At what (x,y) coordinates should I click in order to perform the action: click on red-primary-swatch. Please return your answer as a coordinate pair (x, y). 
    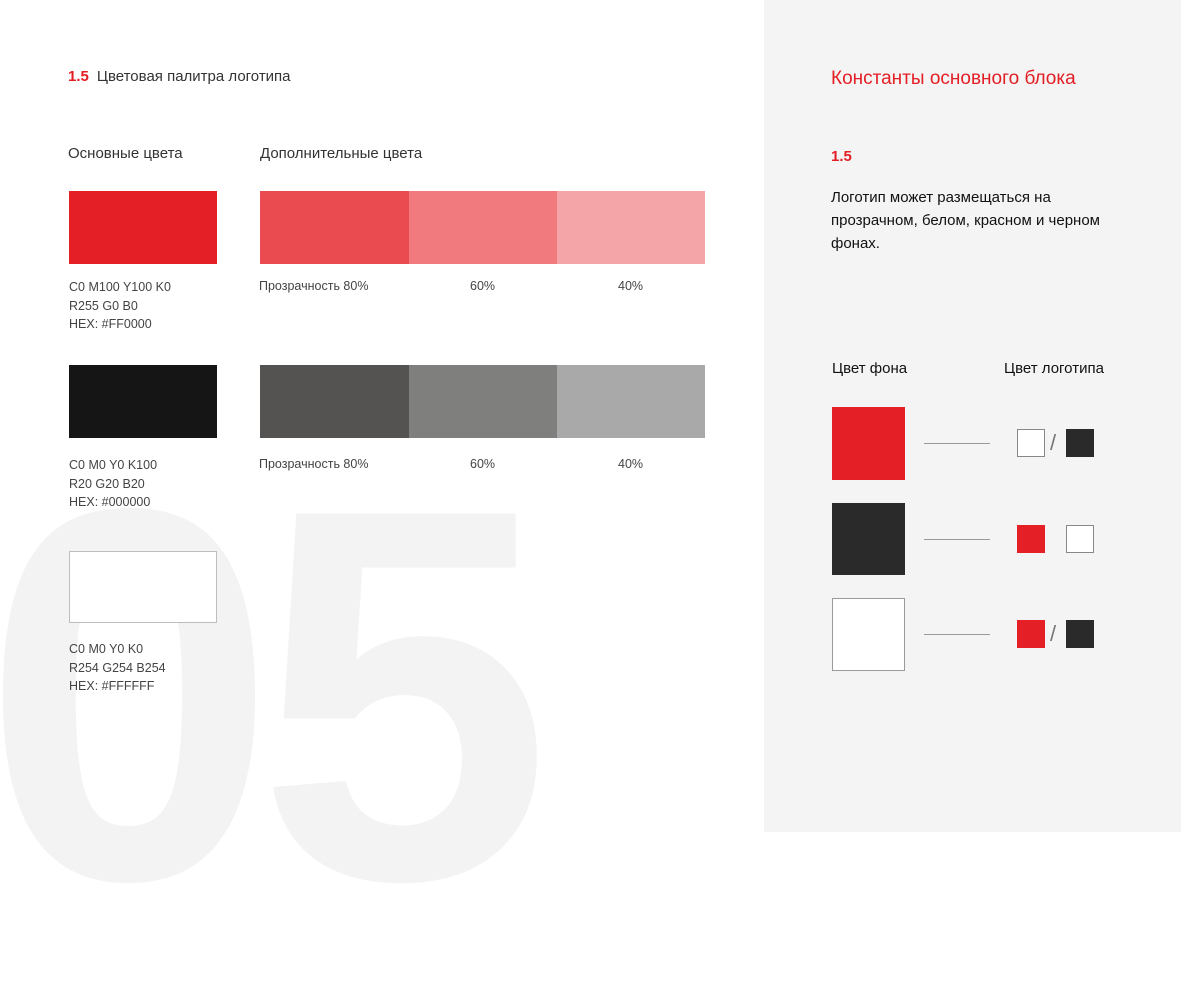
    Looking at the image, I should click on (143, 227).